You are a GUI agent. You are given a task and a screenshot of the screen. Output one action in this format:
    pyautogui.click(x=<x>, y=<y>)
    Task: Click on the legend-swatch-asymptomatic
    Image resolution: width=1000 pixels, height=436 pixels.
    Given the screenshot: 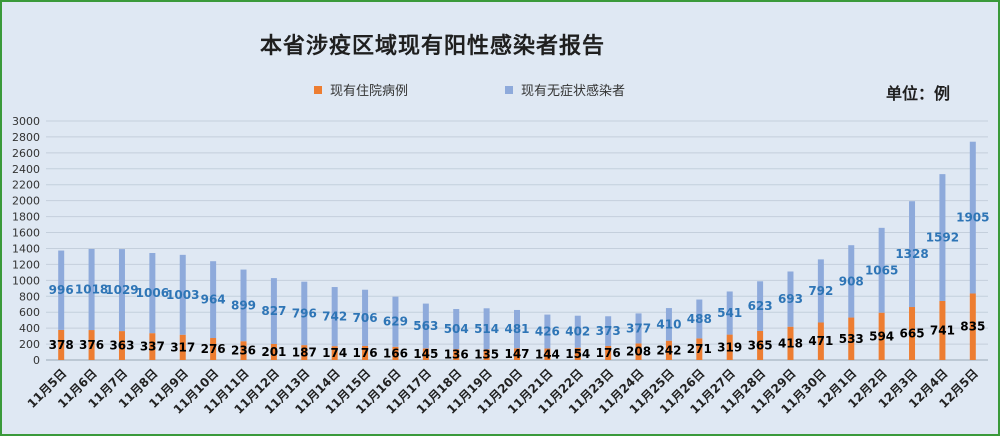 What is the action you would take?
    pyautogui.click(x=509, y=89)
    